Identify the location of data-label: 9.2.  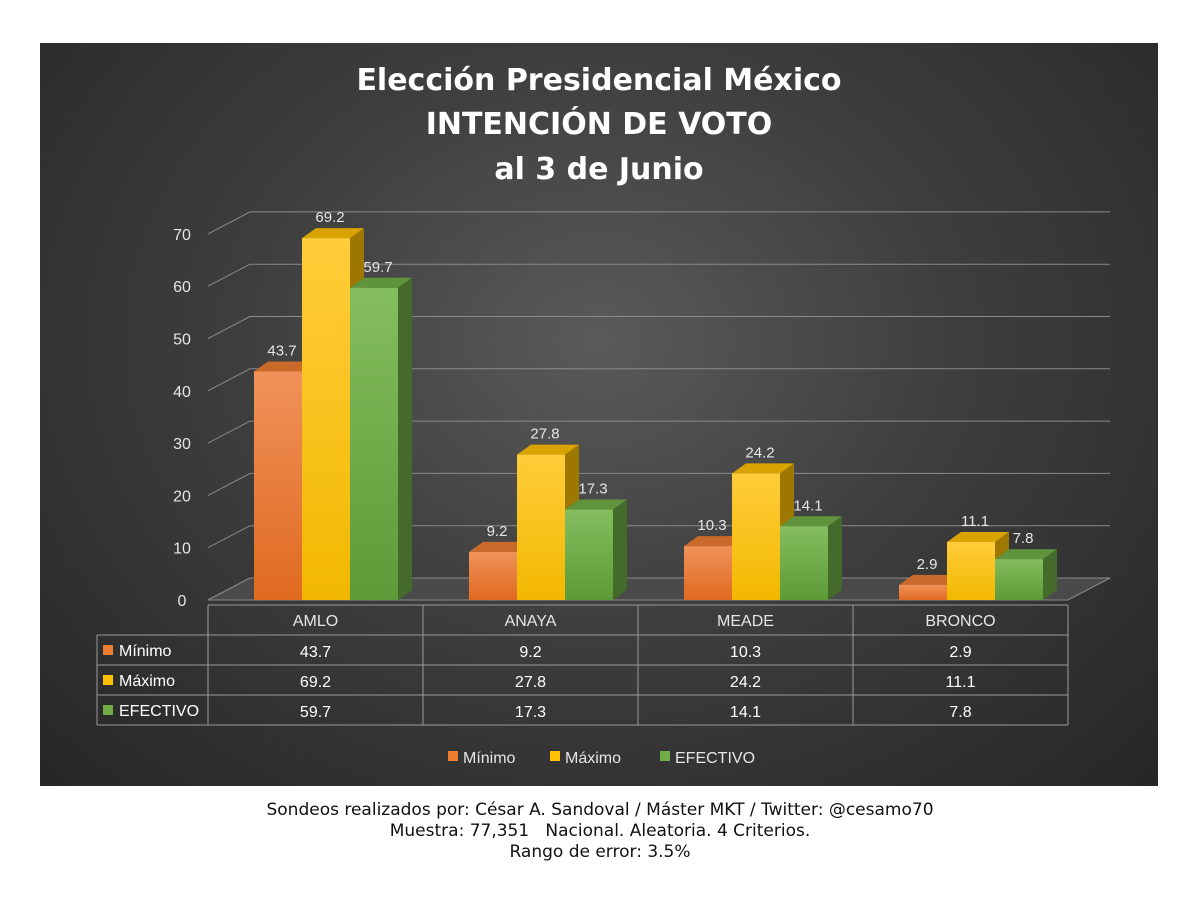
(497, 531).